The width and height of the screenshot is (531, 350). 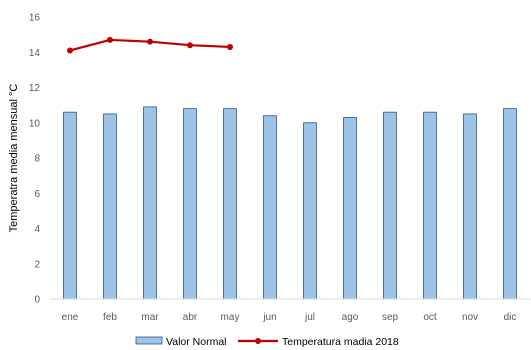 I want to click on legend-swatch-marker, so click(x=258, y=341).